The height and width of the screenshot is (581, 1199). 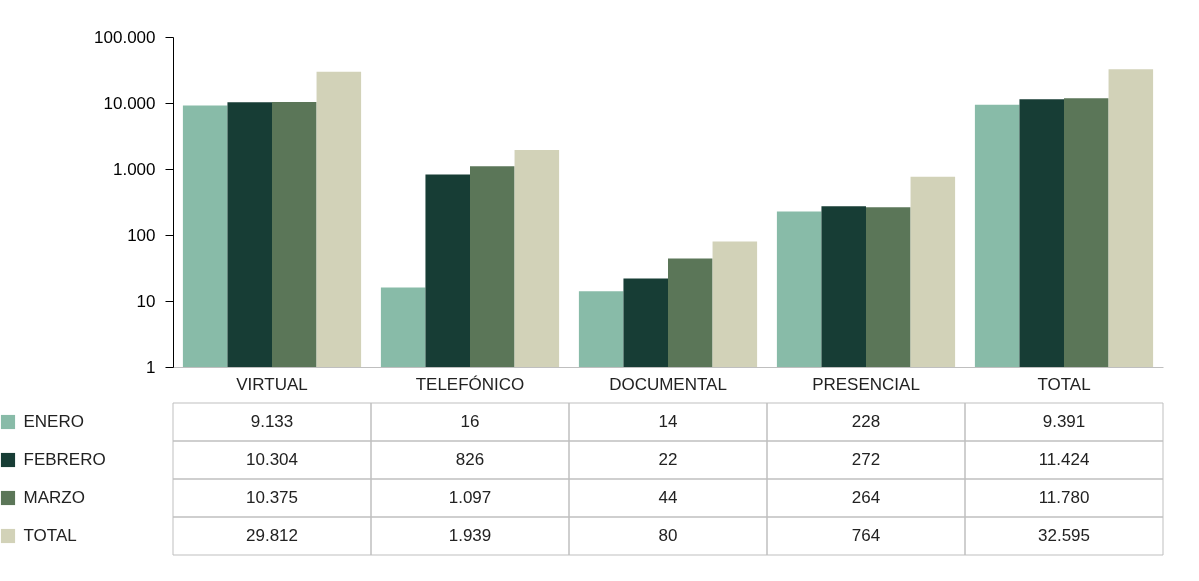 I want to click on data-label: 11.424, so click(x=1064, y=459).